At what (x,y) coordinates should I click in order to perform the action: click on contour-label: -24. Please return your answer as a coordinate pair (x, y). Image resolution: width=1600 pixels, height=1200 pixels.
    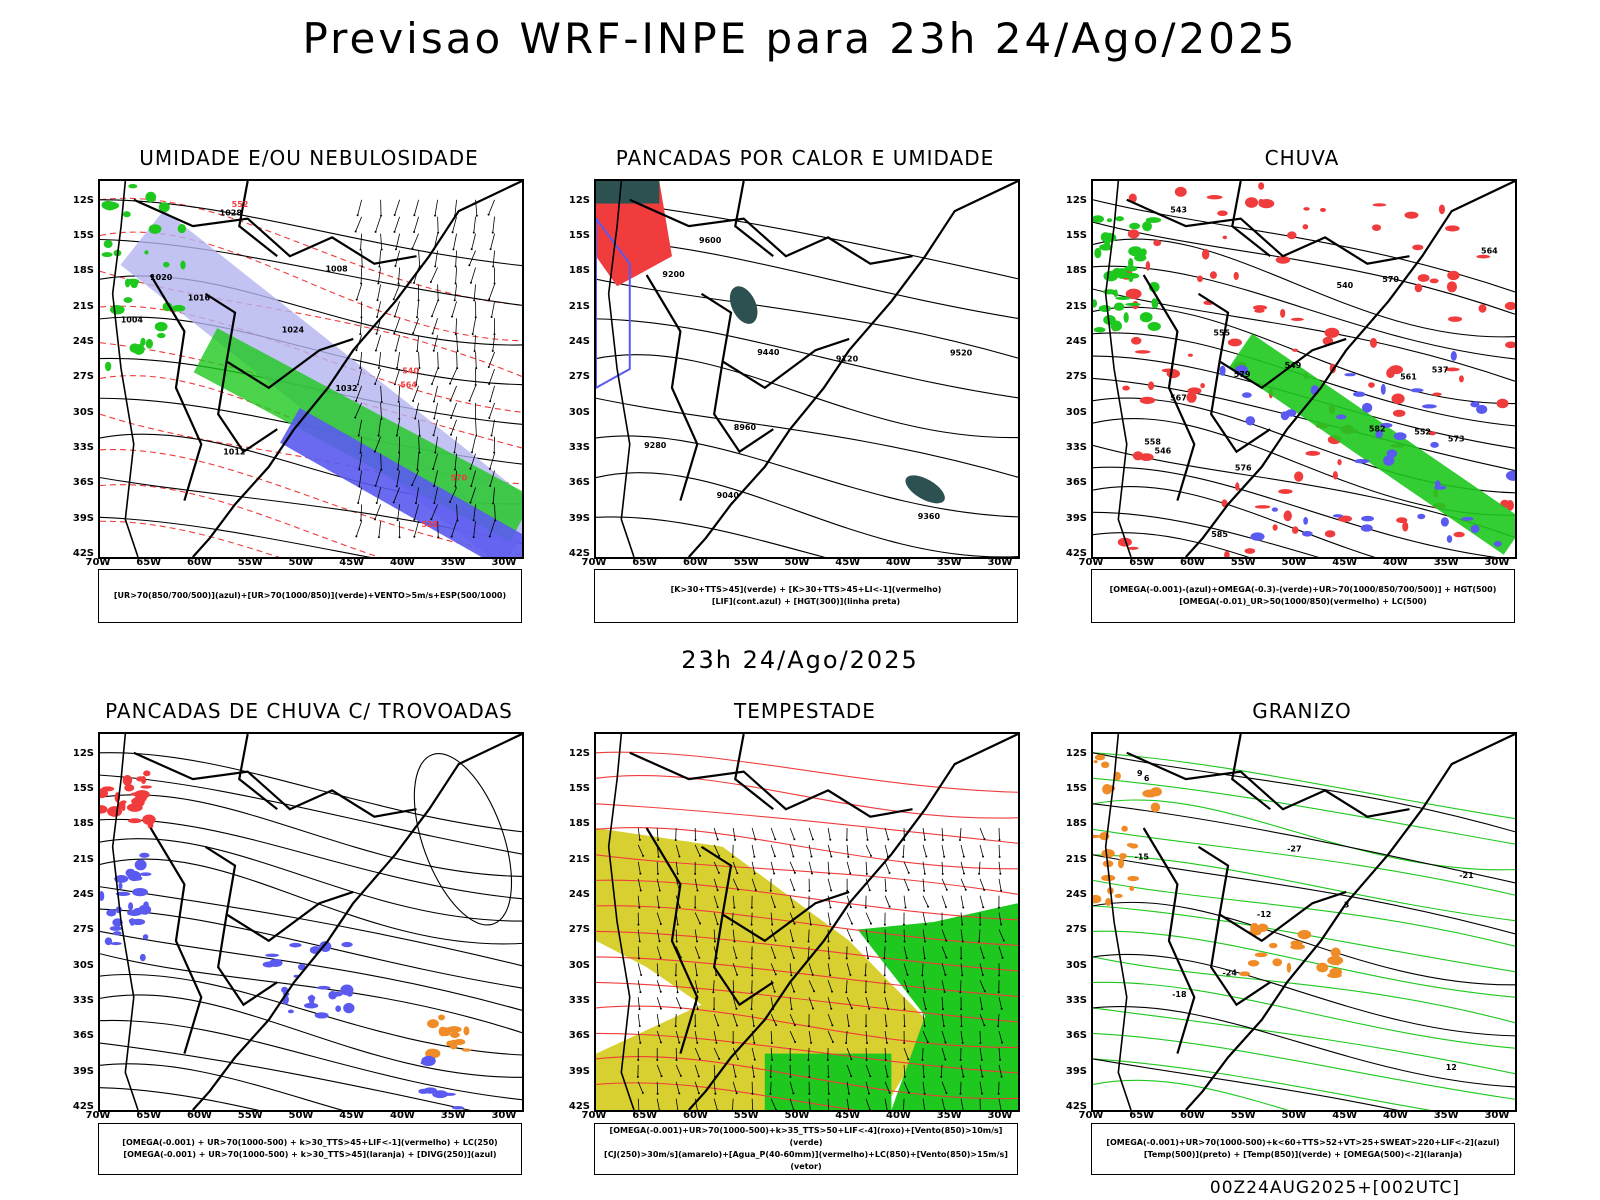
    Looking at the image, I should click on (1229, 973).